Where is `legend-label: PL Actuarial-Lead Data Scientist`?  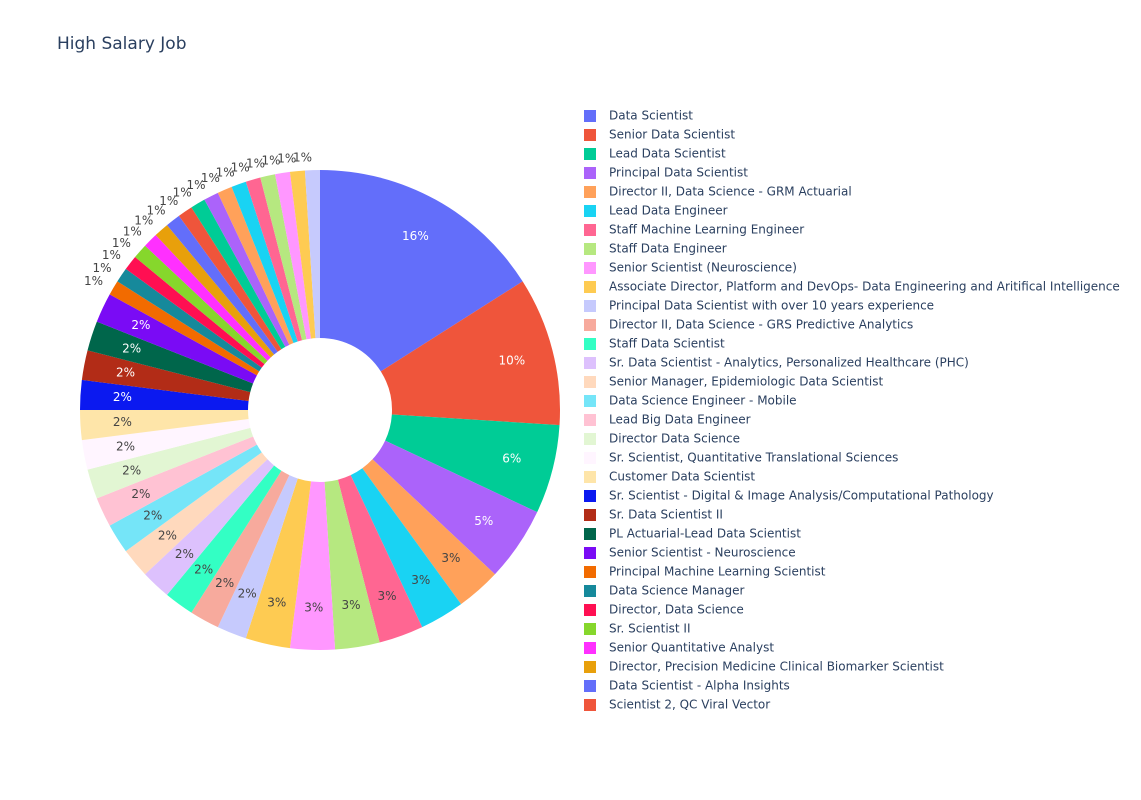
legend-label: PL Actuarial-Lead Data Scientist is located at coordinates (705, 534).